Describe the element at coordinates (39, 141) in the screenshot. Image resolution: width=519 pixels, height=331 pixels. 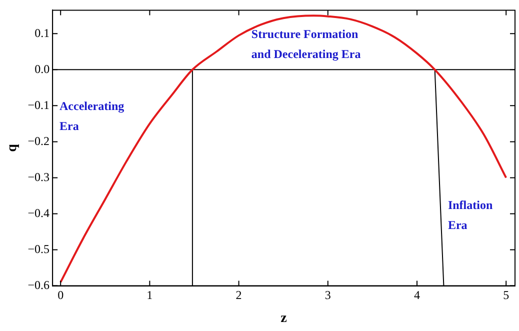
I see `y-tick-label: −0.2` at that location.